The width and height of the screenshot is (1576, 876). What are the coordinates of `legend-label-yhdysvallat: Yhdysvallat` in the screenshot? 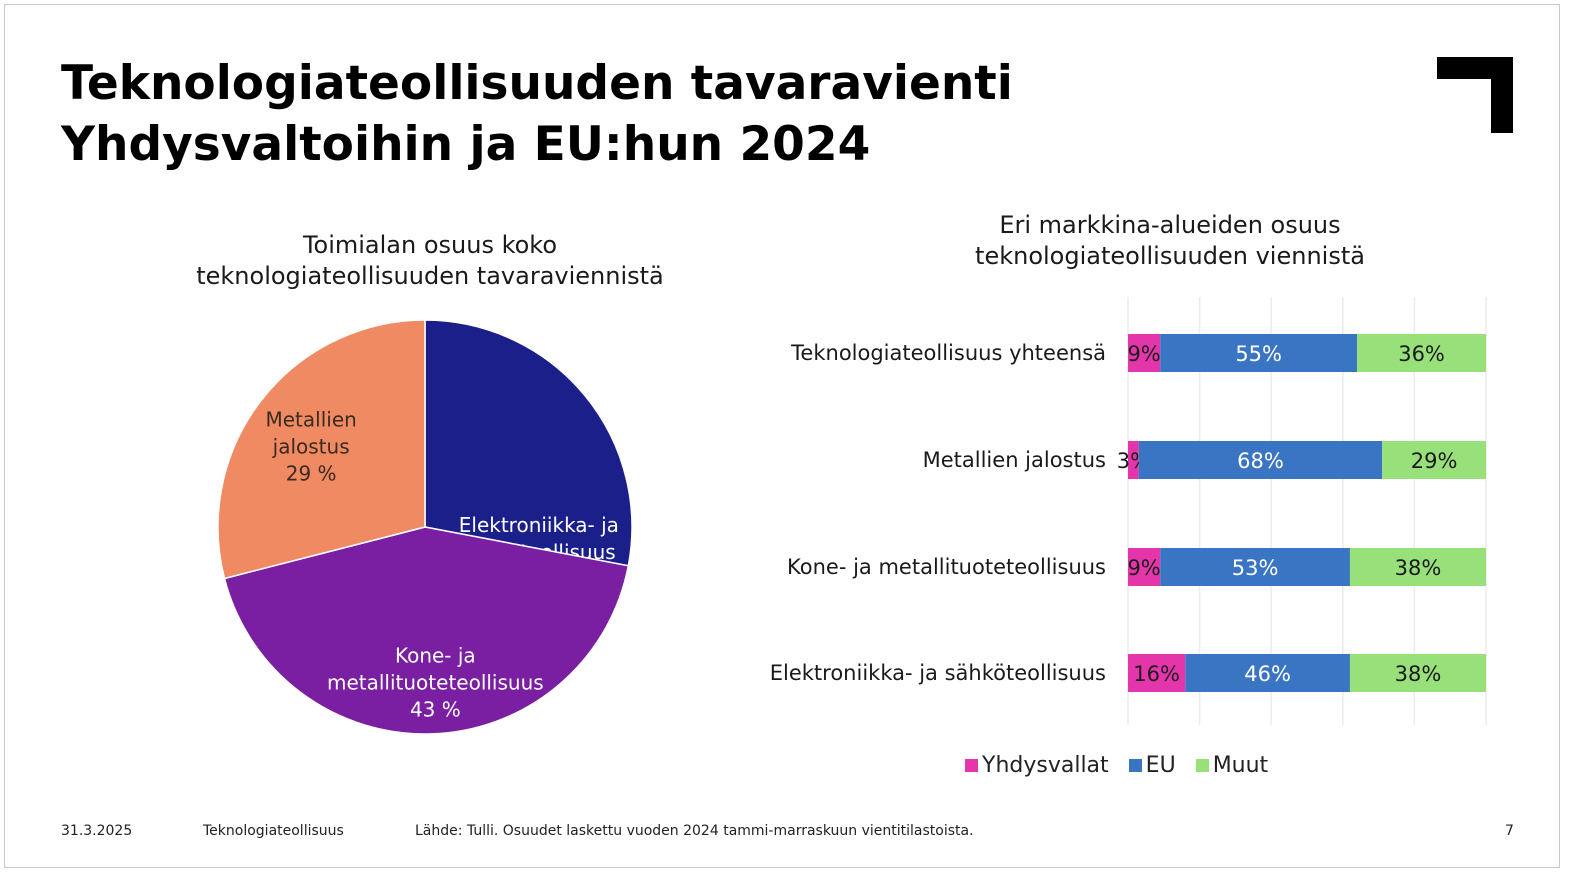 It's located at (1045, 765).